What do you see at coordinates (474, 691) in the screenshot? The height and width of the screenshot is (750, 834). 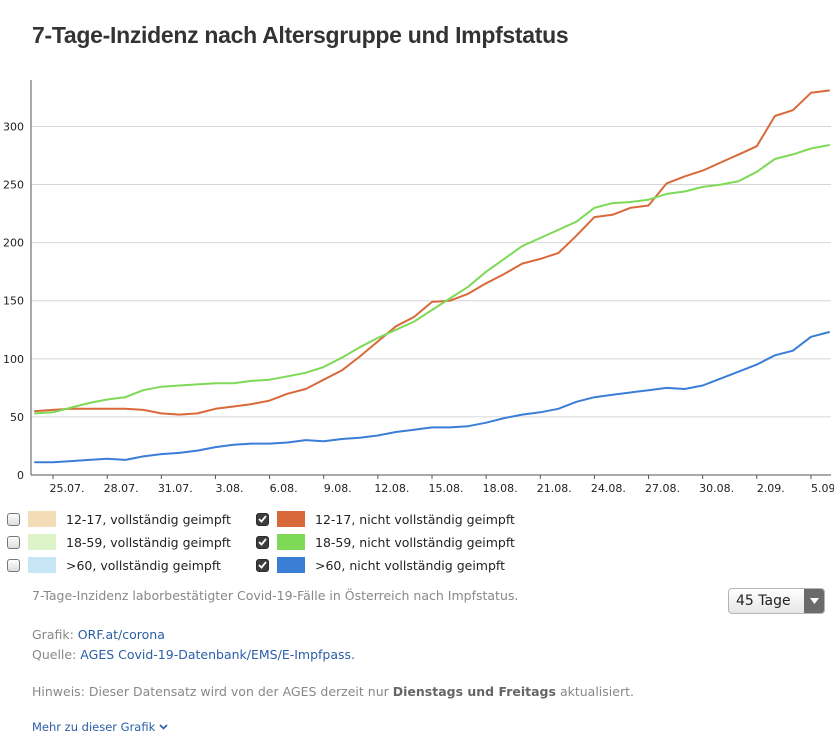 I see `hint-days: Dienstags und Freitags` at bounding box center [474, 691].